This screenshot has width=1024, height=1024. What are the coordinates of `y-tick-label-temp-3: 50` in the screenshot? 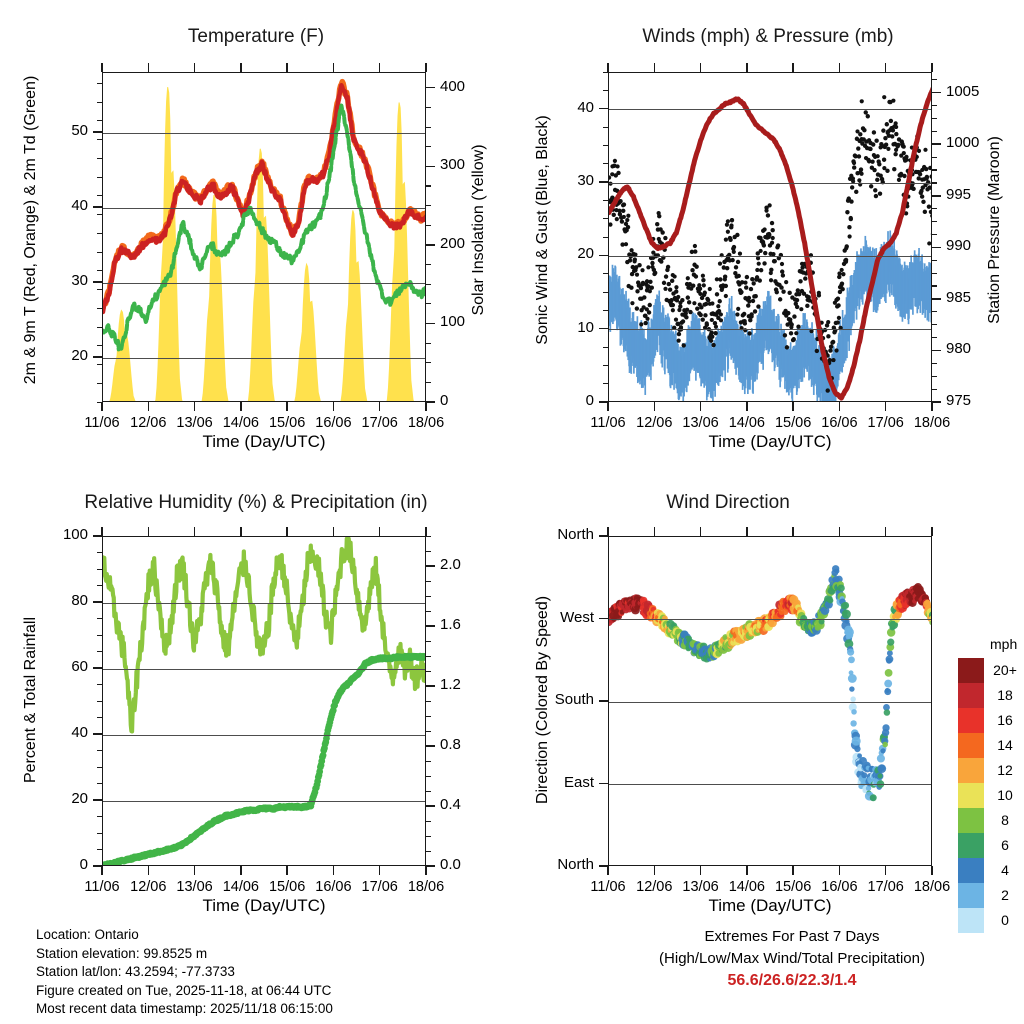 It's located at (79, 130).